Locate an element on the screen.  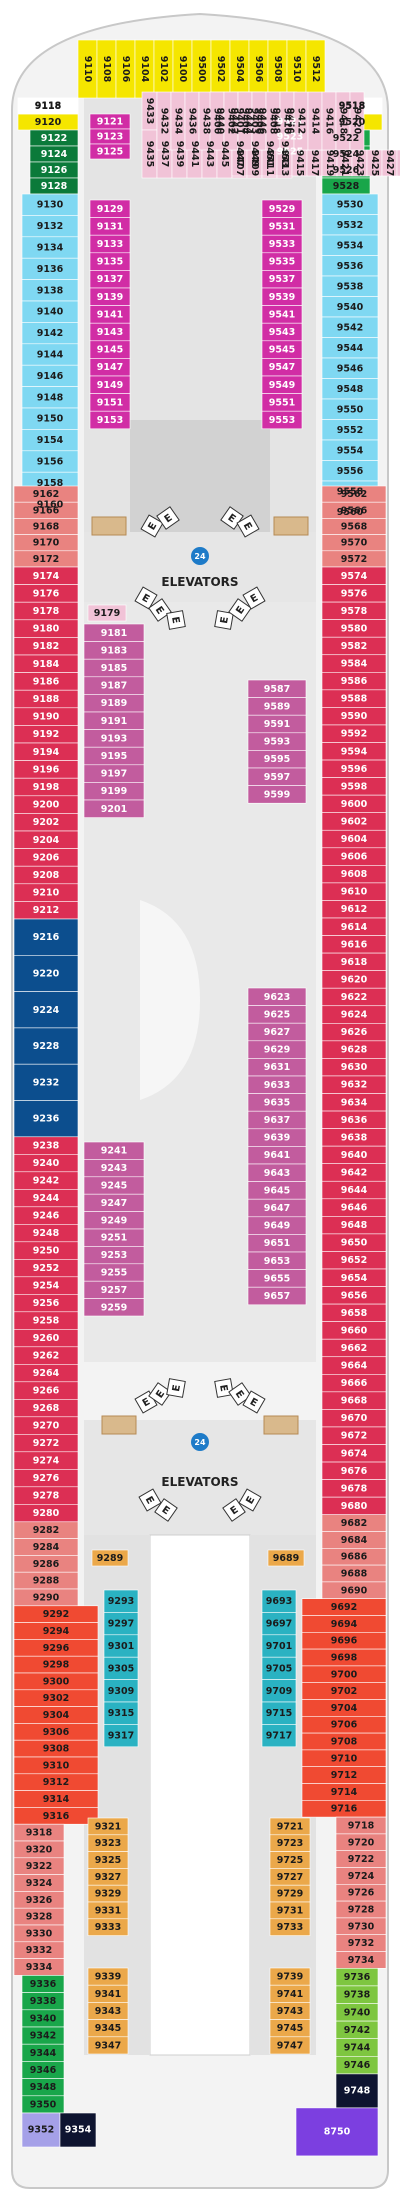
cabin-label-9417: 9417 is located at coordinates (314, 163).